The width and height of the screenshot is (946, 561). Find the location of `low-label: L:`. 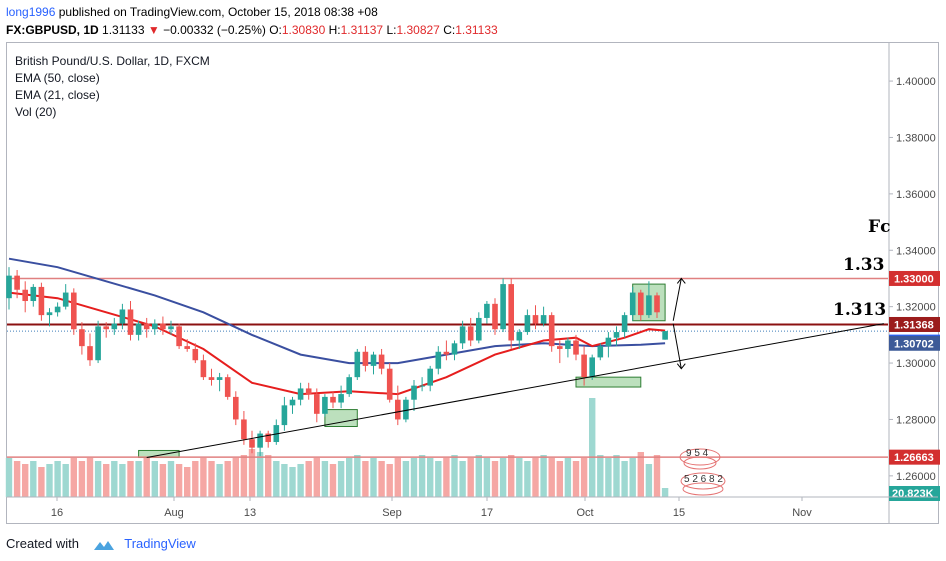

low-label: L: is located at coordinates (391, 30).